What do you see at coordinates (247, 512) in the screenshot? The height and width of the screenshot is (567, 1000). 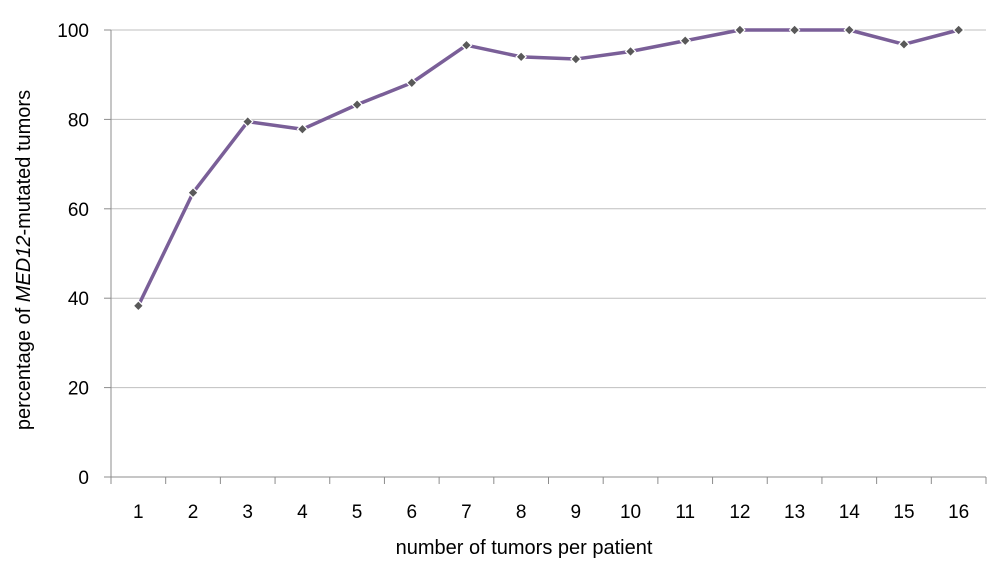 I see `x-tick-label: 3` at bounding box center [247, 512].